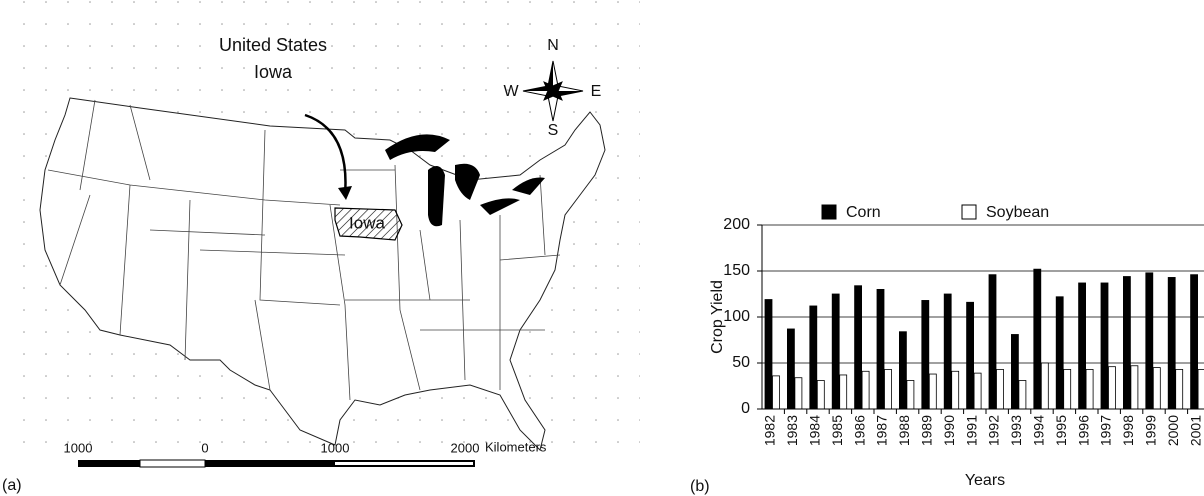 Image resolution: width=1204 pixels, height=496 pixels. I want to click on x-tick-label: 1988, so click(904, 430).